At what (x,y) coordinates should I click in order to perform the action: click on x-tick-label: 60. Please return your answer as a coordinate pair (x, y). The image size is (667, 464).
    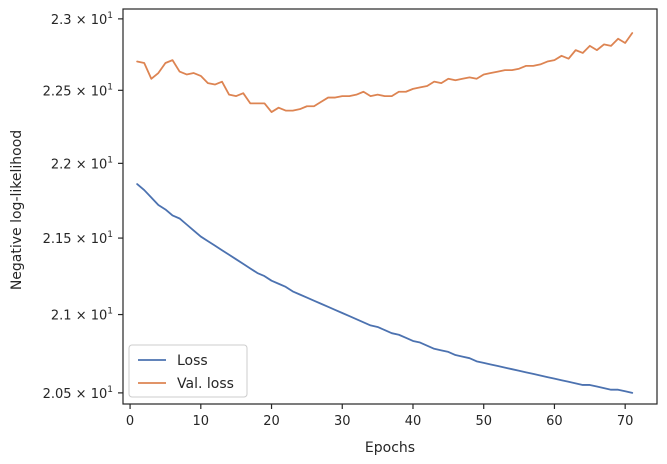
    Looking at the image, I should click on (554, 421).